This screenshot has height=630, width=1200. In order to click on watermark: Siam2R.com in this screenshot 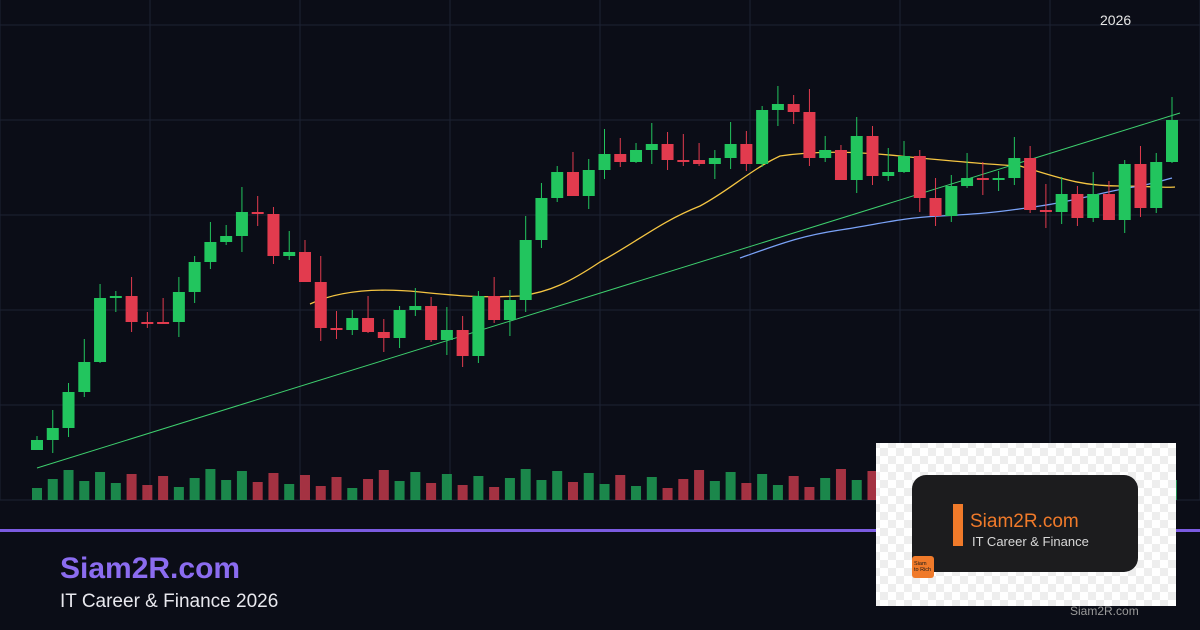, I will do `click(1104, 611)`.